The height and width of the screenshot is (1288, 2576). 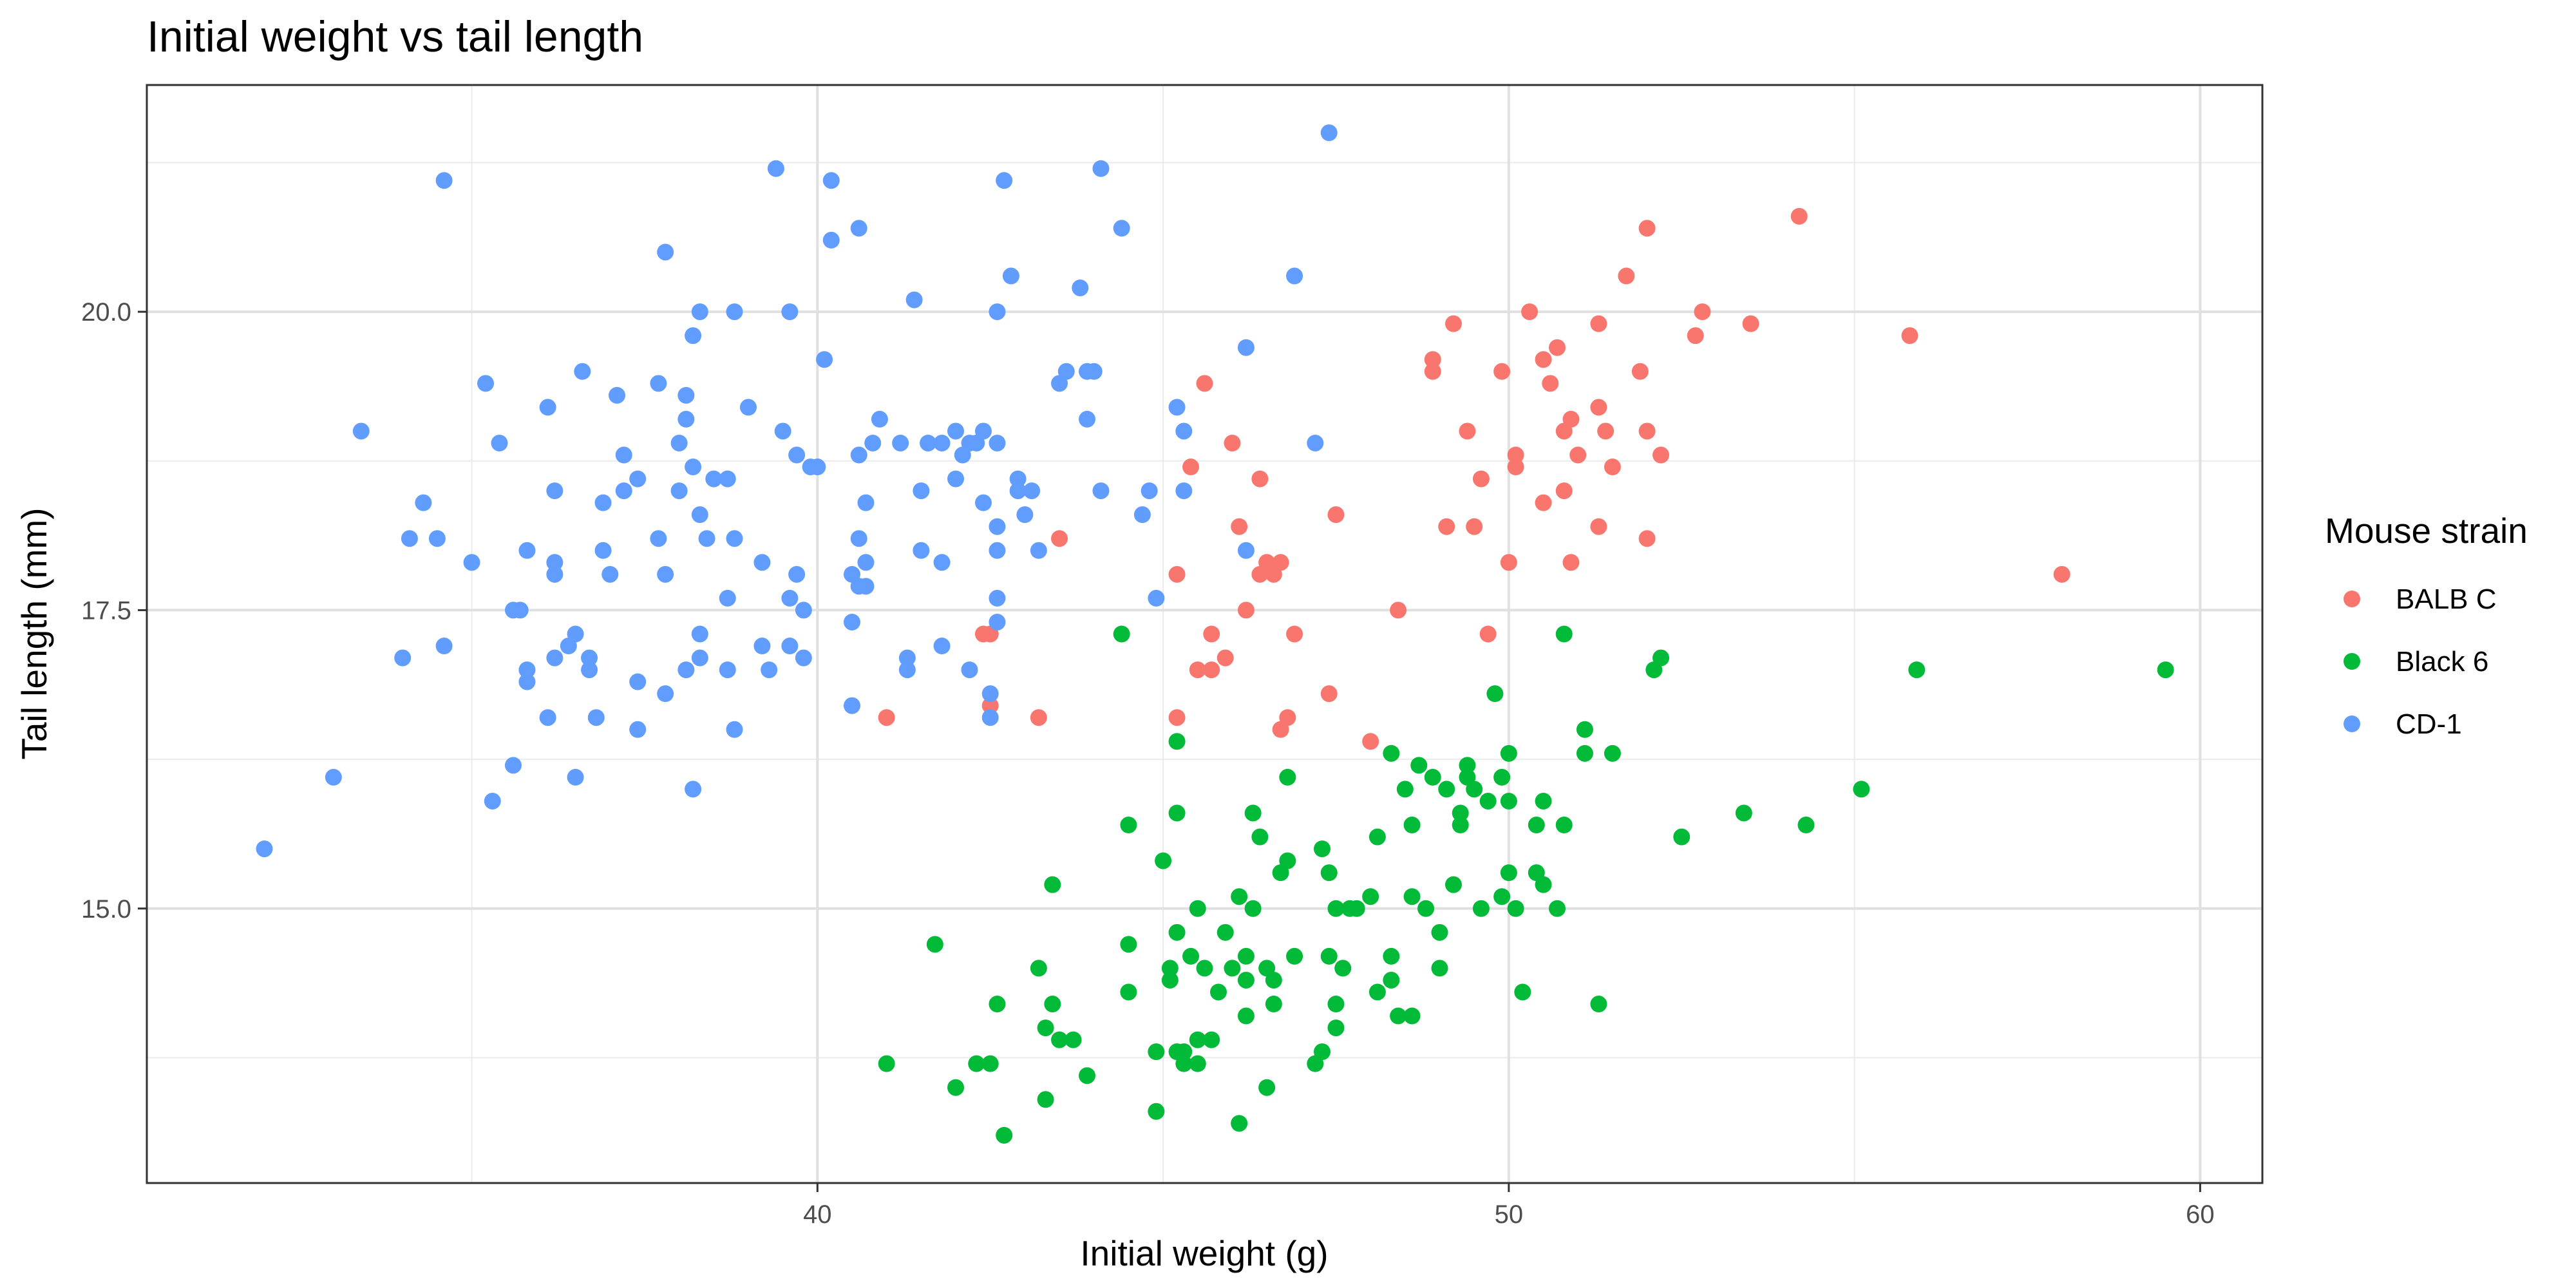 What do you see at coordinates (817, 1214) in the screenshot?
I see `x-tick-label: 40` at bounding box center [817, 1214].